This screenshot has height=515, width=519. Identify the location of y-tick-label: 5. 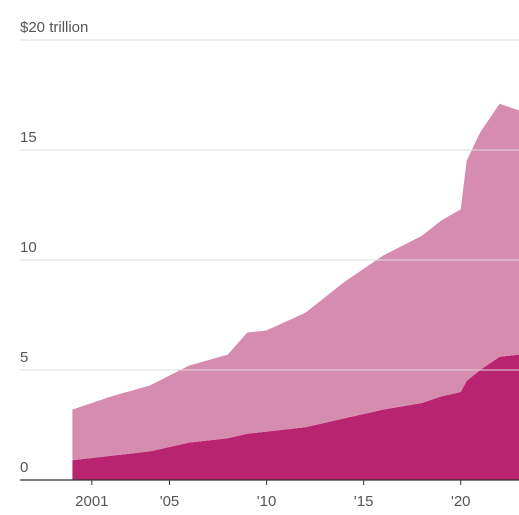
(24, 357).